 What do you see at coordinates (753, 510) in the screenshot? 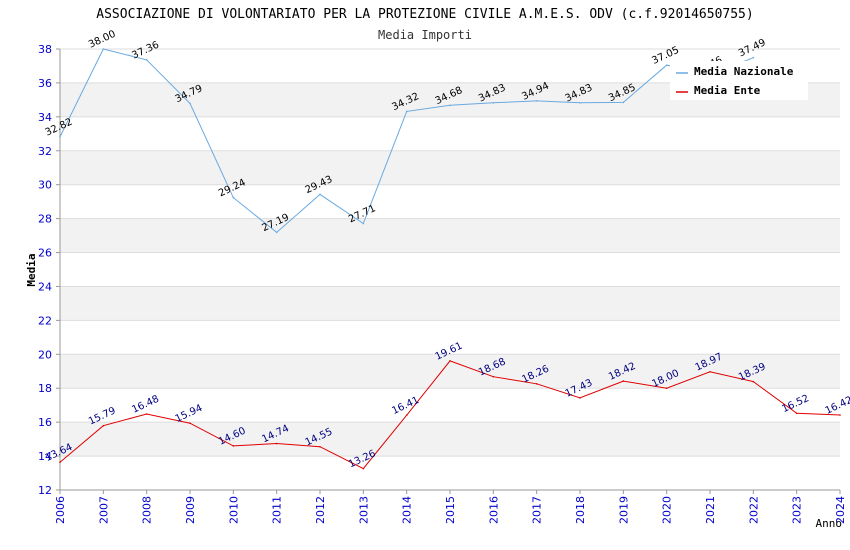
I see `x-tick-label: 2022` at bounding box center [753, 510].